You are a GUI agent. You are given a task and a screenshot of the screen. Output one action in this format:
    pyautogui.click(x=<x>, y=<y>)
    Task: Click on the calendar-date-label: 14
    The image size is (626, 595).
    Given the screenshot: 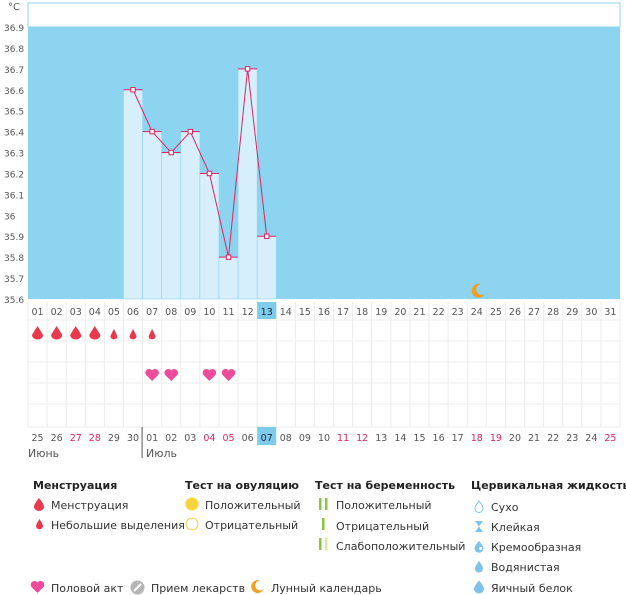 What is the action you would take?
    pyautogui.click(x=400, y=438)
    